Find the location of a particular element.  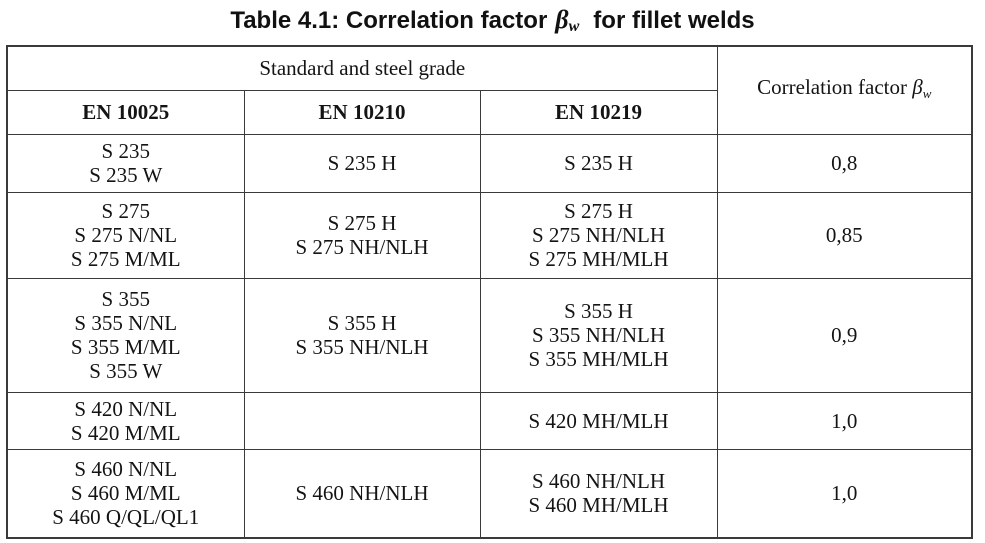

cell-en10025: S 275 S 275 N/NL S 275 M/ML is located at coordinates (126, 235).